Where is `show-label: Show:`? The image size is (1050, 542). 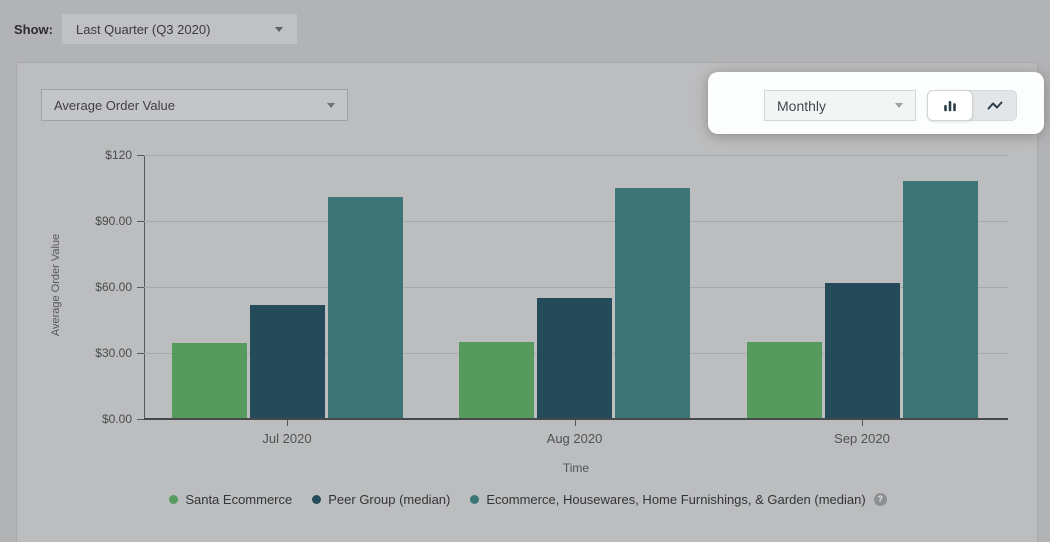
show-label: Show: is located at coordinates (33, 29).